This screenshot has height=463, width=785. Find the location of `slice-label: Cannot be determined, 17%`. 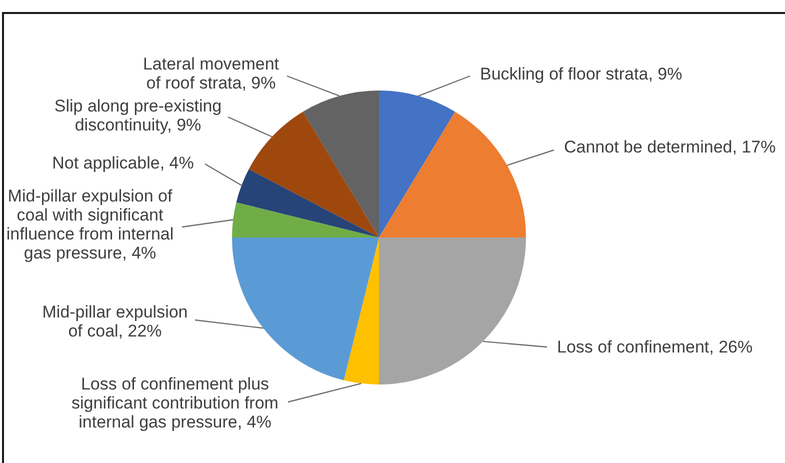

slice-label: Cannot be determined, 17% is located at coordinates (670, 147).